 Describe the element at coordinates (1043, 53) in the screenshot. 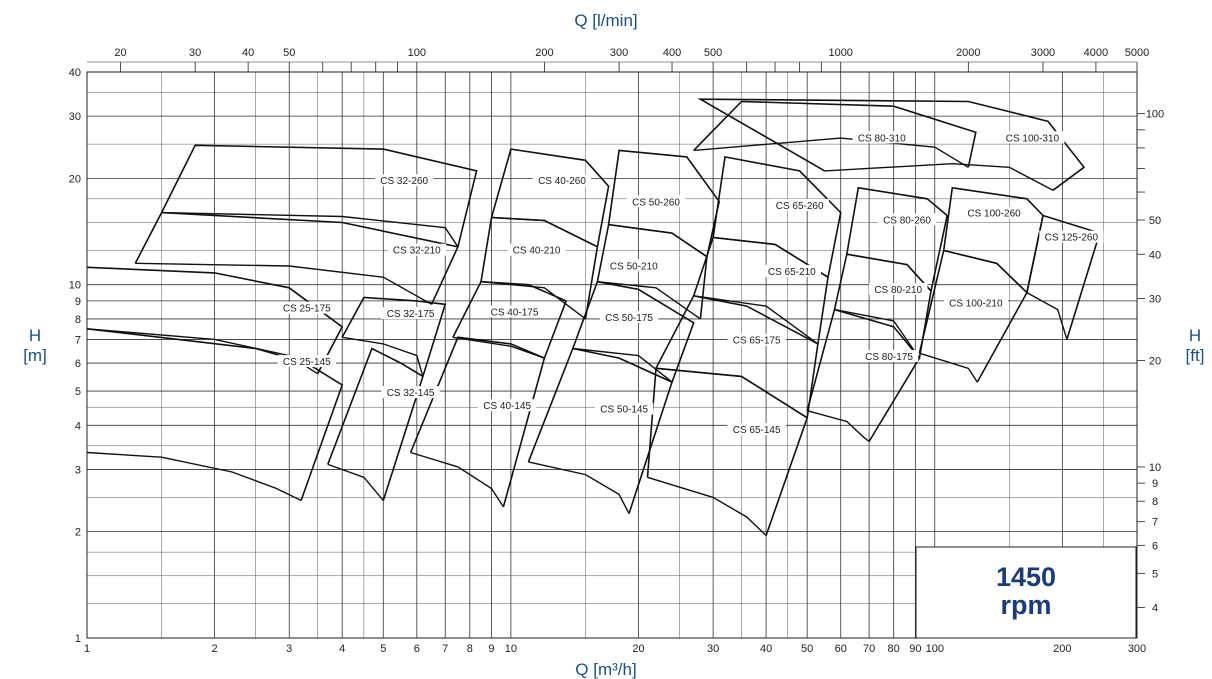

I see `x-top-tick-label: 3000` at that location.